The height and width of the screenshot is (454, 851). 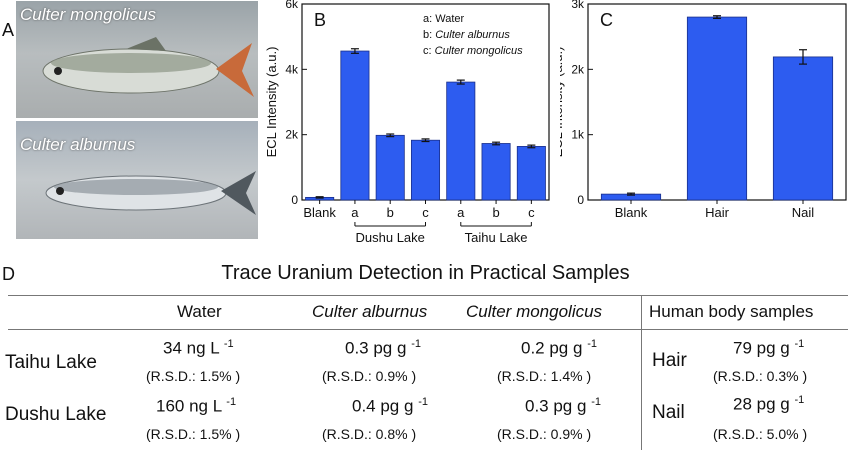 What do you see at coordinates (444, 19) in the screenshot?
I see `legend-entry: a: Water` at bounding box center [444, 19].